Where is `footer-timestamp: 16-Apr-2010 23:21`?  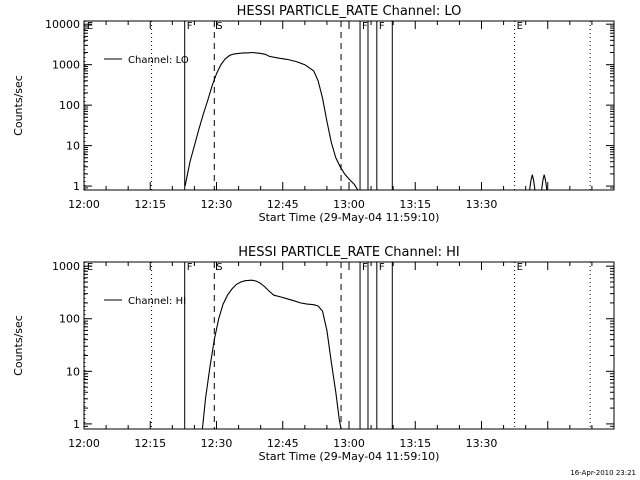 footer-timestamp: 16-Apr-2010 23:21 is located at coordinates (603, 473).